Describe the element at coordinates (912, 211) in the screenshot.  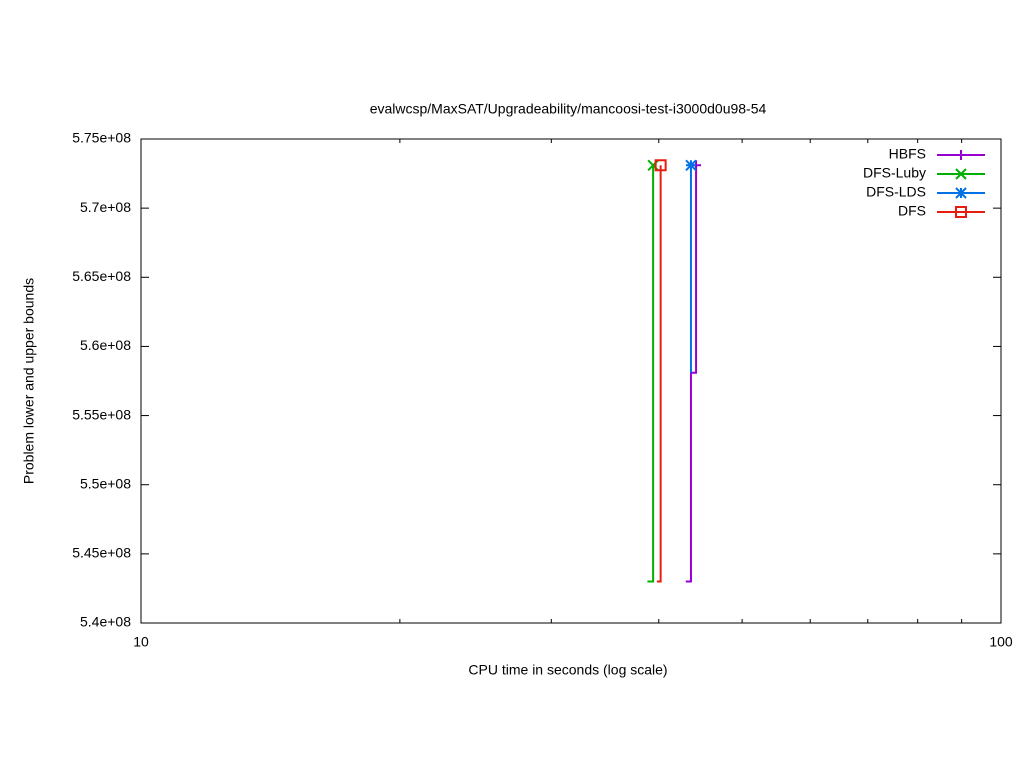
I see `legend-label: DFS` at that location.